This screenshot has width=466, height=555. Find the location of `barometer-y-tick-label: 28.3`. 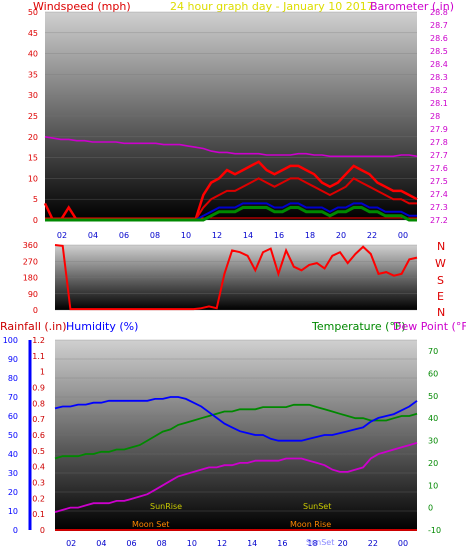

barometer-y-tick-label: 28.3 is located at coordinates (439, 77).